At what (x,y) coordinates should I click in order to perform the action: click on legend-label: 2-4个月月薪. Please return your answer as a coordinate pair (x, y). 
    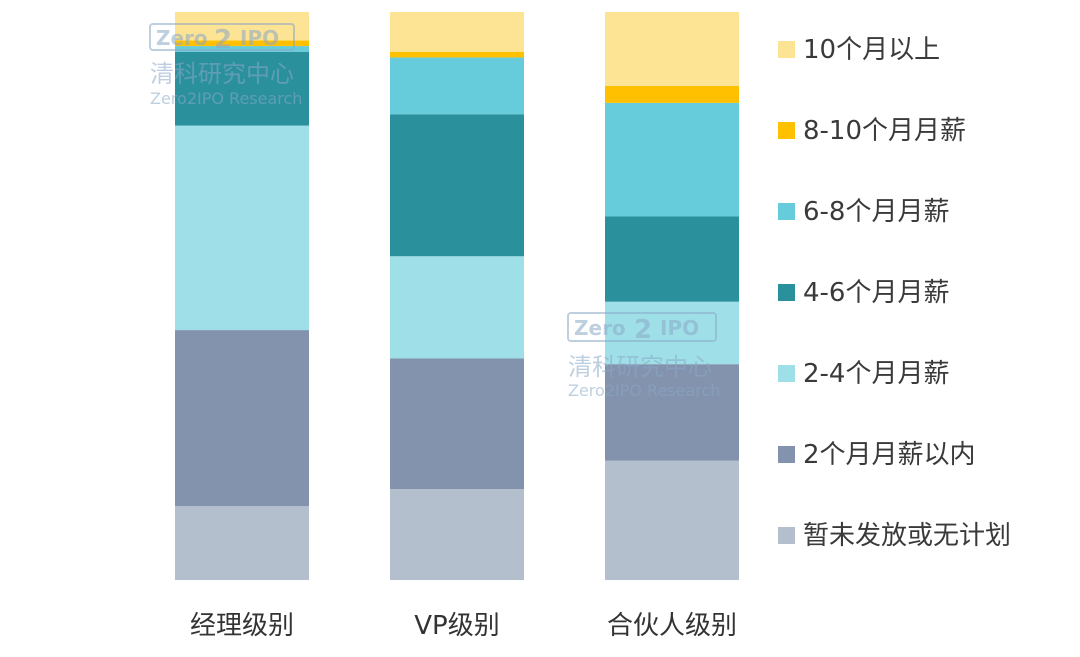
    Looking at the image, I should click on (876, 374).